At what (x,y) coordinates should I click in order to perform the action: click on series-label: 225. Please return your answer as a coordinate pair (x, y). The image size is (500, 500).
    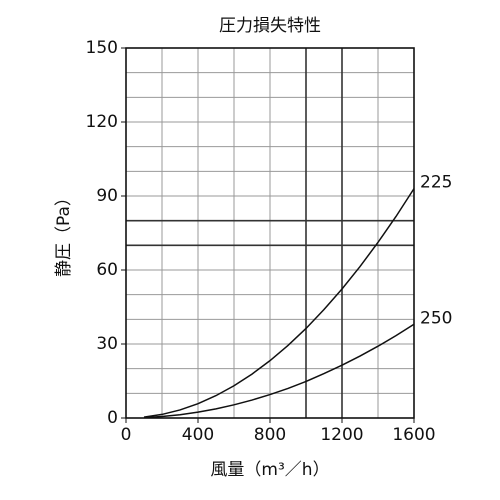
    Looking at the image, I should click on (436, 183).